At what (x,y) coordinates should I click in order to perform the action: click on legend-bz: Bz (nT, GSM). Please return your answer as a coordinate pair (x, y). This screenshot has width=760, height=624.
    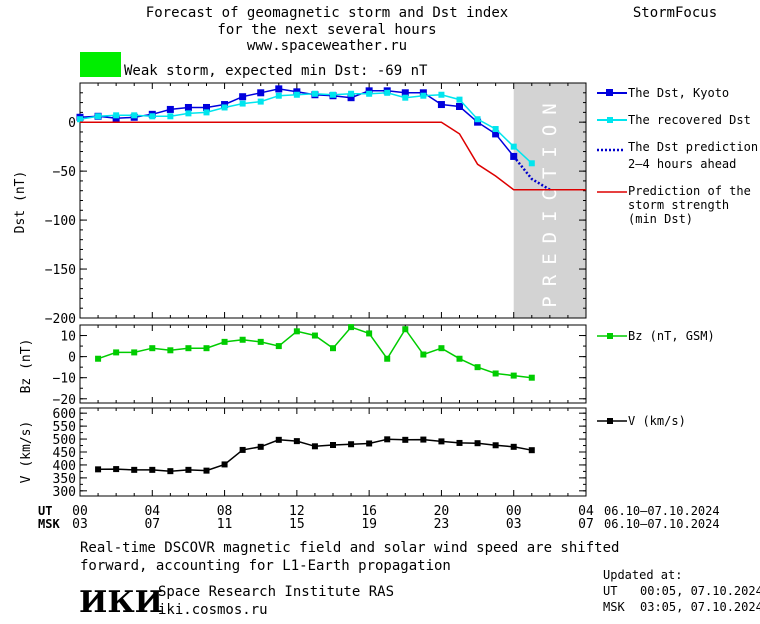
    Looking at the image, I should click on (656, 336).